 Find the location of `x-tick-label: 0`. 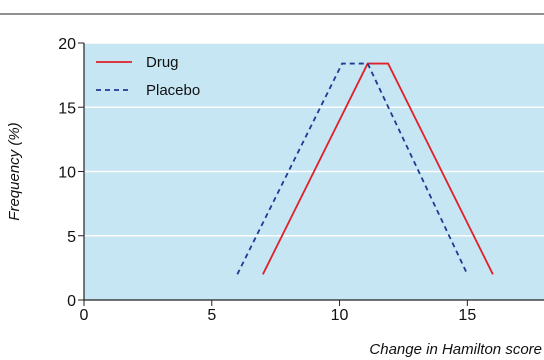

x-tick-label: 0 is located at coordinates (84, 315).